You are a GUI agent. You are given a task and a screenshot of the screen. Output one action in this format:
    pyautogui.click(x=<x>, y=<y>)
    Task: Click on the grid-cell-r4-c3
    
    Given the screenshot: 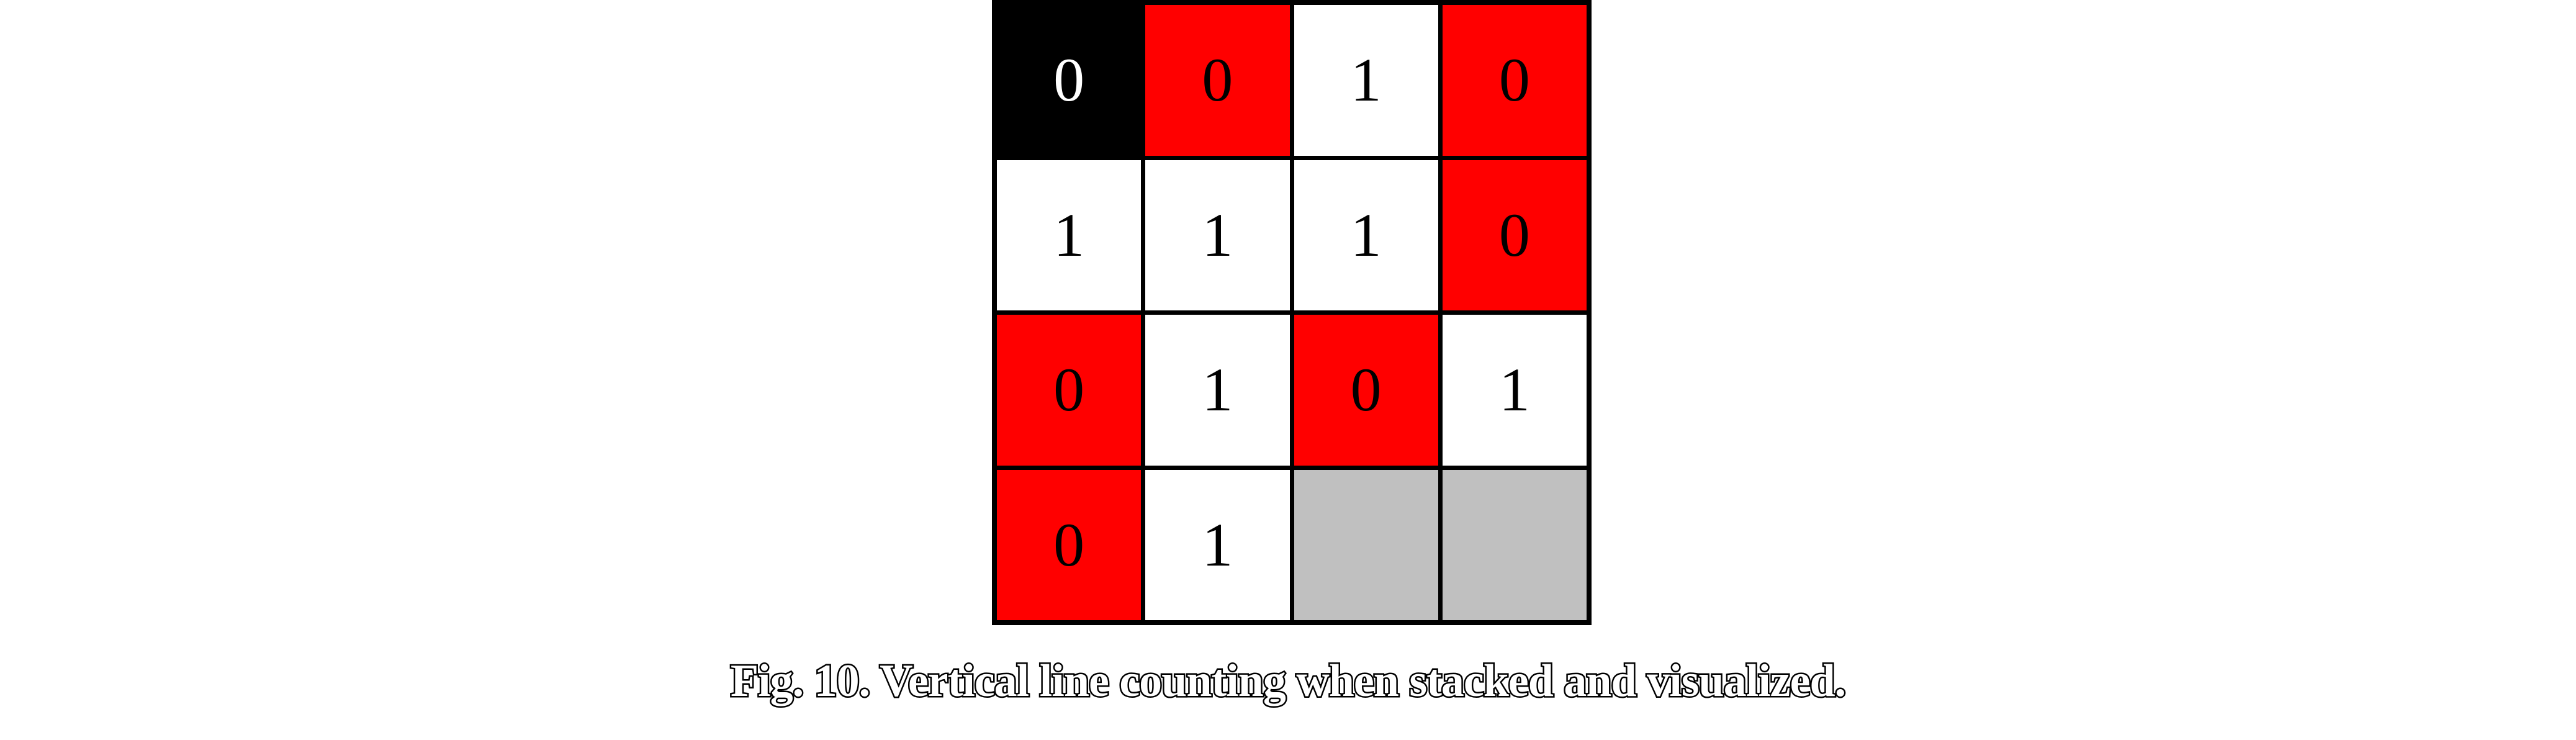 What is the action you would take?
    pyautogui.click(x=1366, y=544)
    